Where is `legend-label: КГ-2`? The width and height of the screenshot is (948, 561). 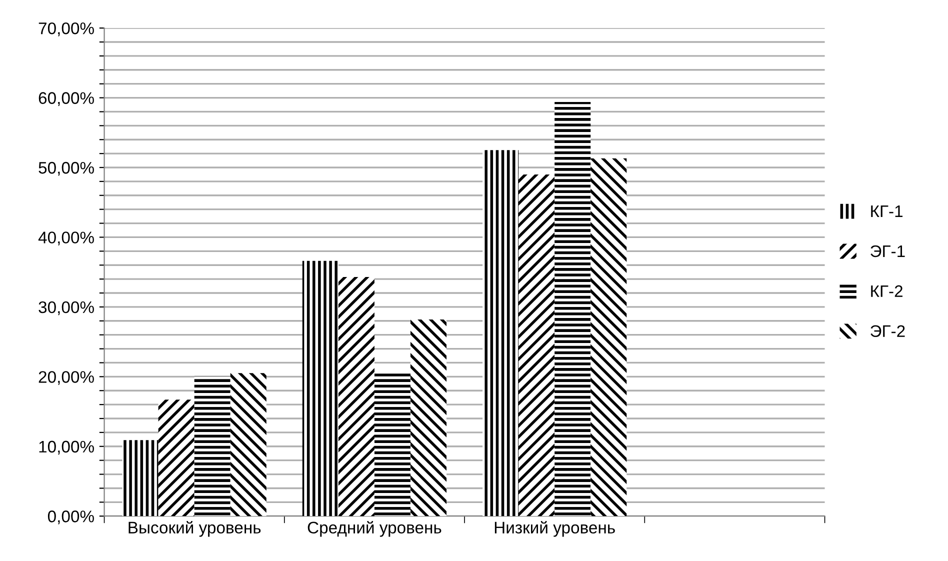
legend-label: КГ-2 is located at coordinates (886, 291).